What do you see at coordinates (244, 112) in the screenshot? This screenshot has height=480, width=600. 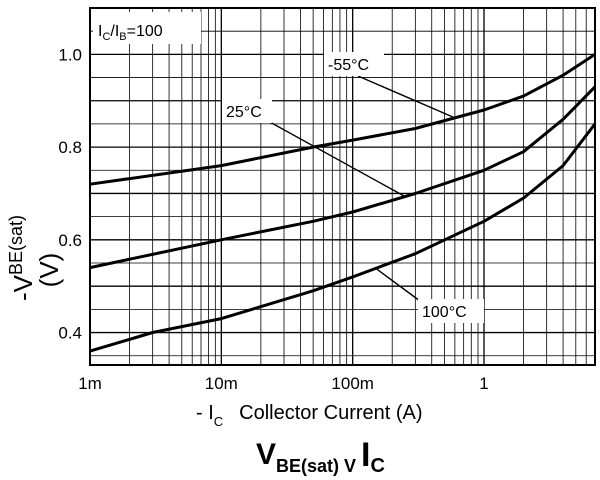 I see `annotation-25: 25°C` at bounding box center [244, 112].